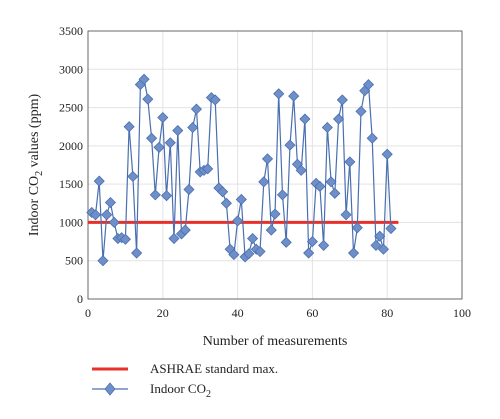 This screenshot has width=500, height=419. Describe the element at coordinates (71, 108) in the screenshot. I see `y-tick-label: 2500` at that location.